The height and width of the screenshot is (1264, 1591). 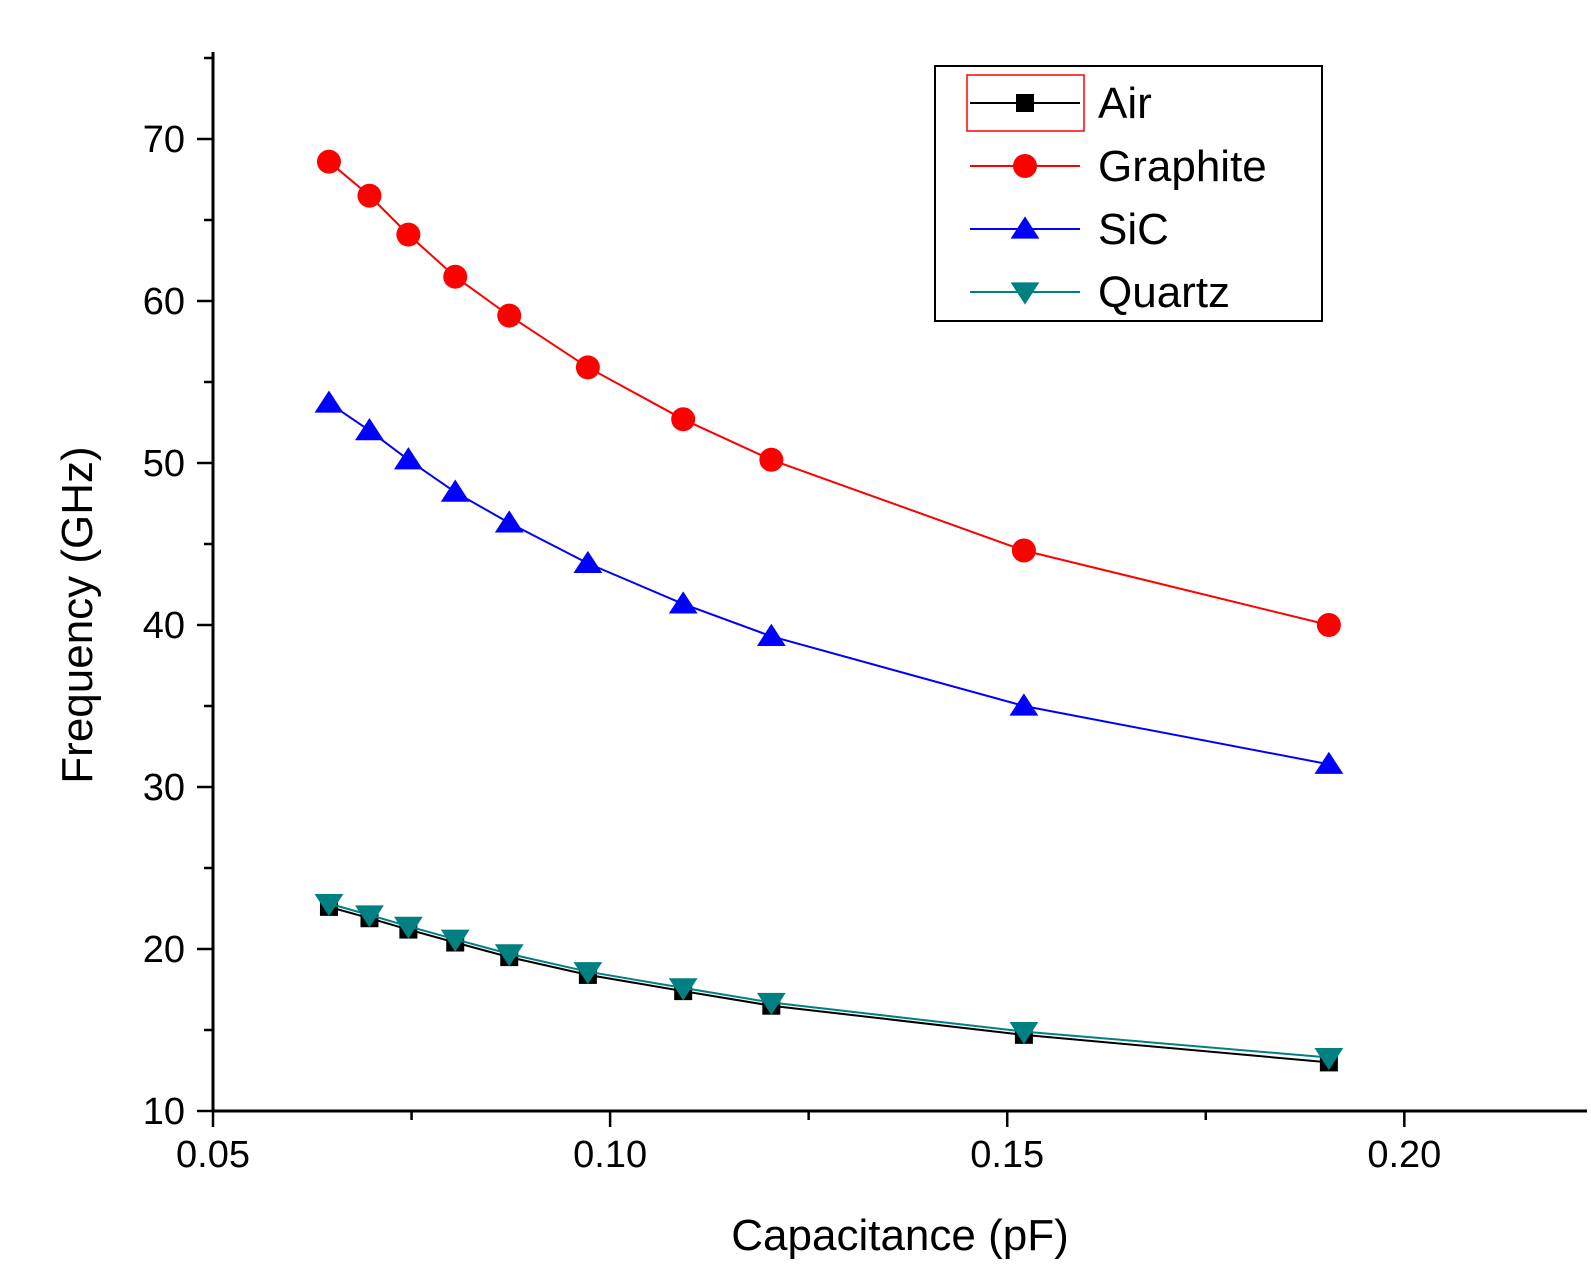 What do you see at coordinates (1404, 1155) in the screenshot?
I see `x-tick-label: 0.20` at bounding box center [1404, 1155].